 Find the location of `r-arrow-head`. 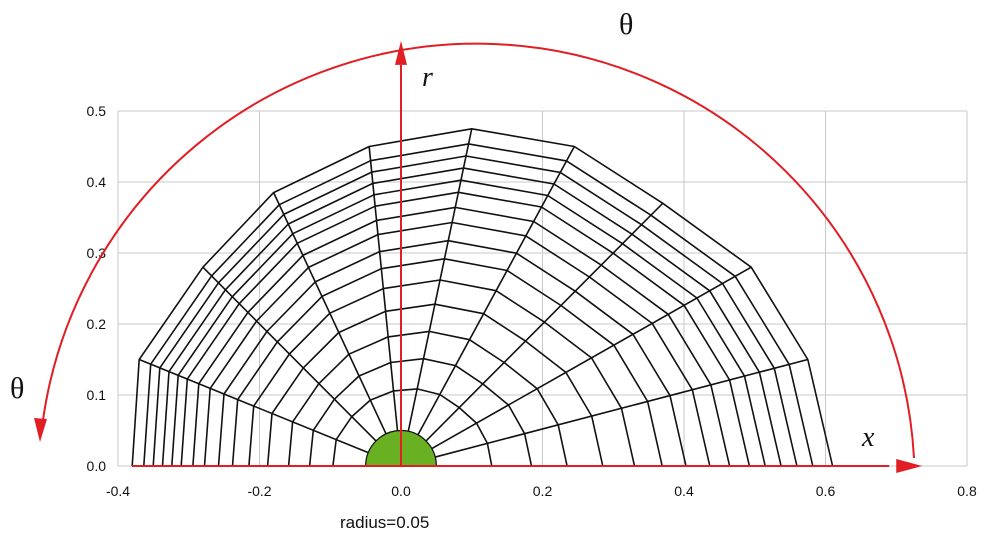

r-arrow-head is located at coordinates (401, 52).